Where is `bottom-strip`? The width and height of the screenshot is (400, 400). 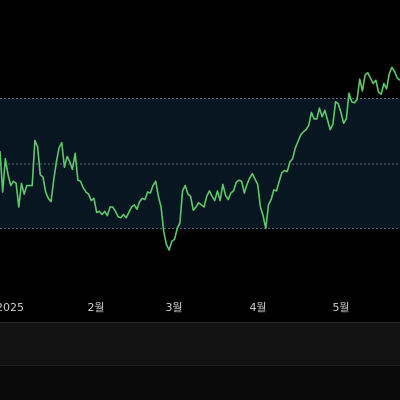
bottom-strip is located at coordinates (200, 383).